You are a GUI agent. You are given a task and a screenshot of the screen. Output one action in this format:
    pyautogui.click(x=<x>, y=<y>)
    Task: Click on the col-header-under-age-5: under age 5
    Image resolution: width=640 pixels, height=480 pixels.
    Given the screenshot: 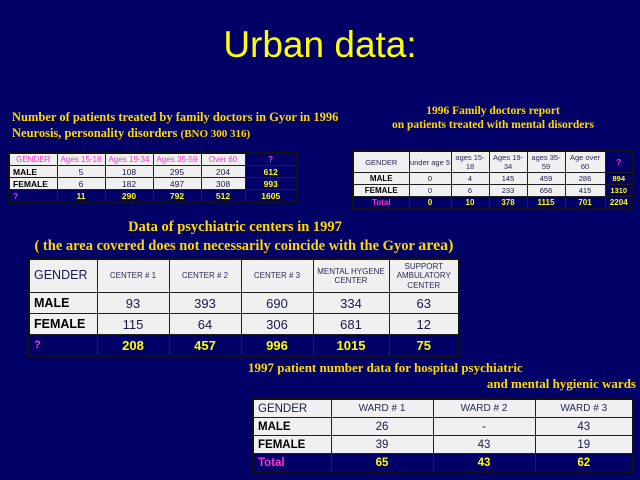 What is the action you would take?
    pyautogui.click(x=430, y=161)
    